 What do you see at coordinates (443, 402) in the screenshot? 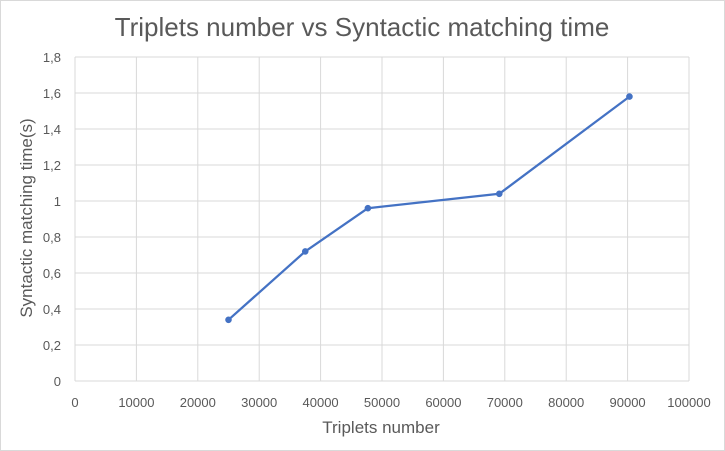
I see `x-tick-label: 60000` at bounding box center [443, 402].